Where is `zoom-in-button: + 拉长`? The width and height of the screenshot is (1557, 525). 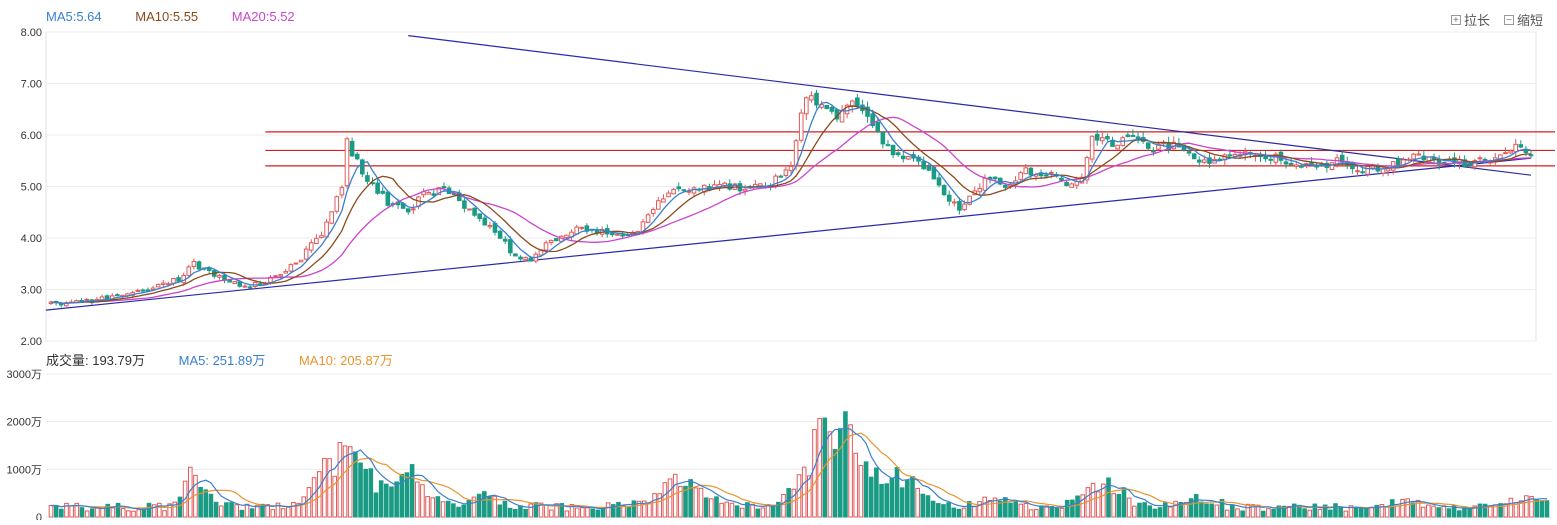
zoom-in-button: + 拉长 is located at coordinates (1470, 19).